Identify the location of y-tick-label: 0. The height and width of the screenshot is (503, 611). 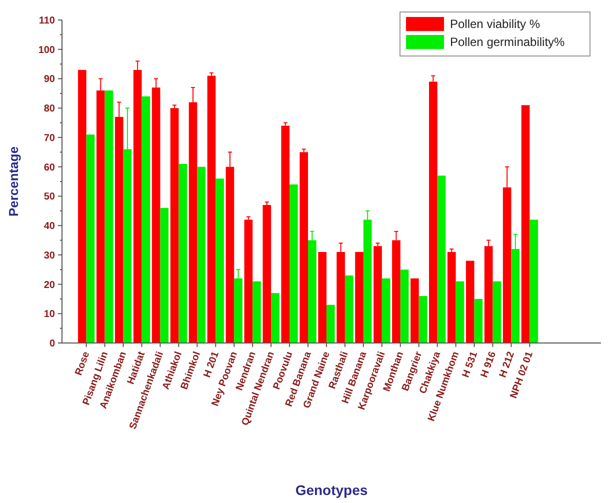
(52, 344).